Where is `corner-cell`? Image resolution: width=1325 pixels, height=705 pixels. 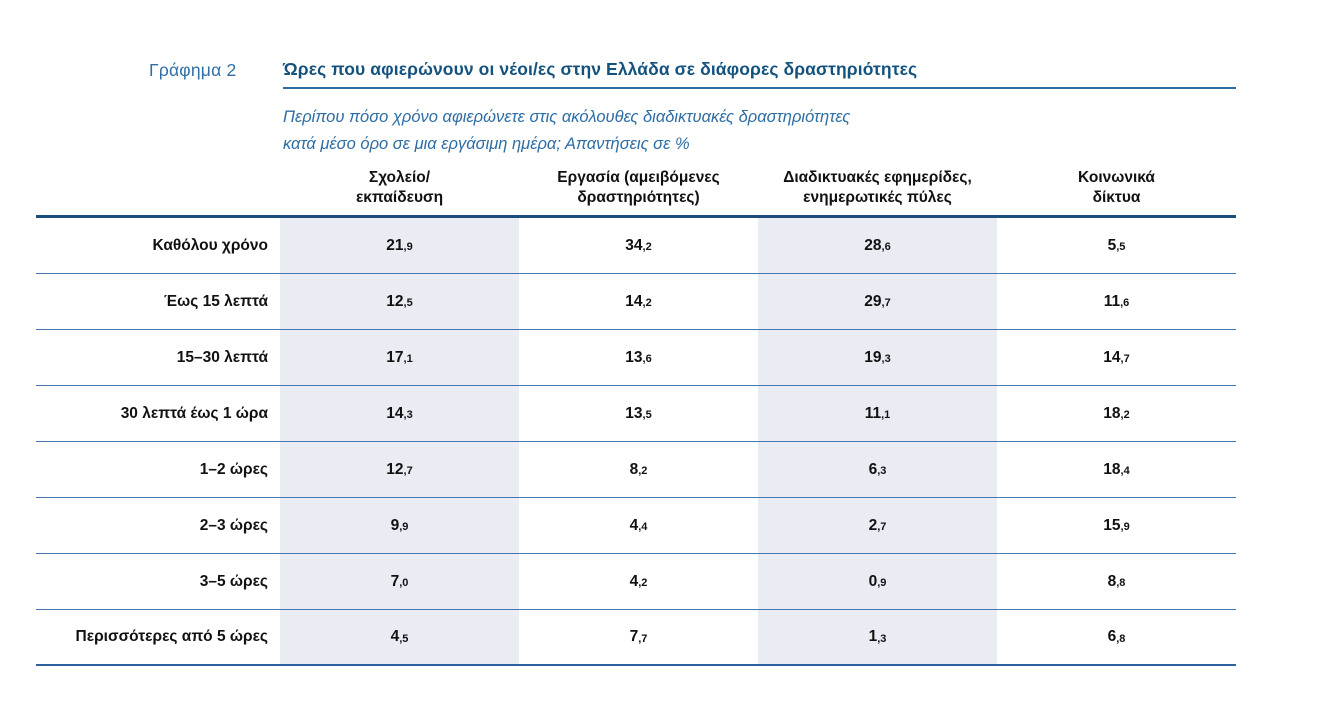
corner-cell is located at coordinates (158, 191).